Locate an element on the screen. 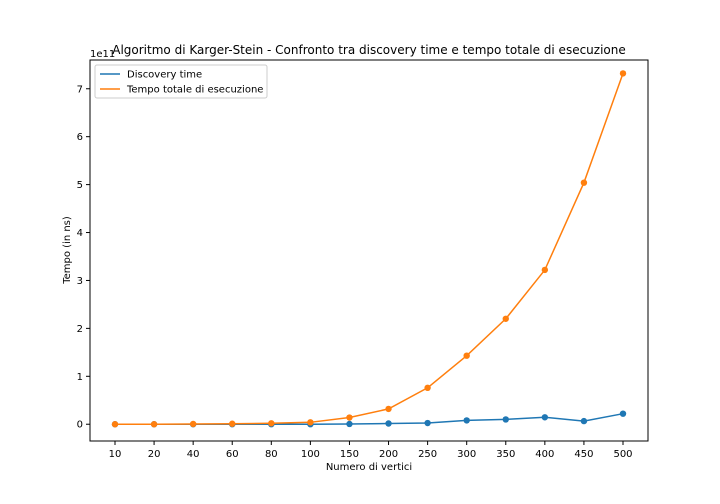  y-tick-label: 4 is located at coordinates (80, 233).